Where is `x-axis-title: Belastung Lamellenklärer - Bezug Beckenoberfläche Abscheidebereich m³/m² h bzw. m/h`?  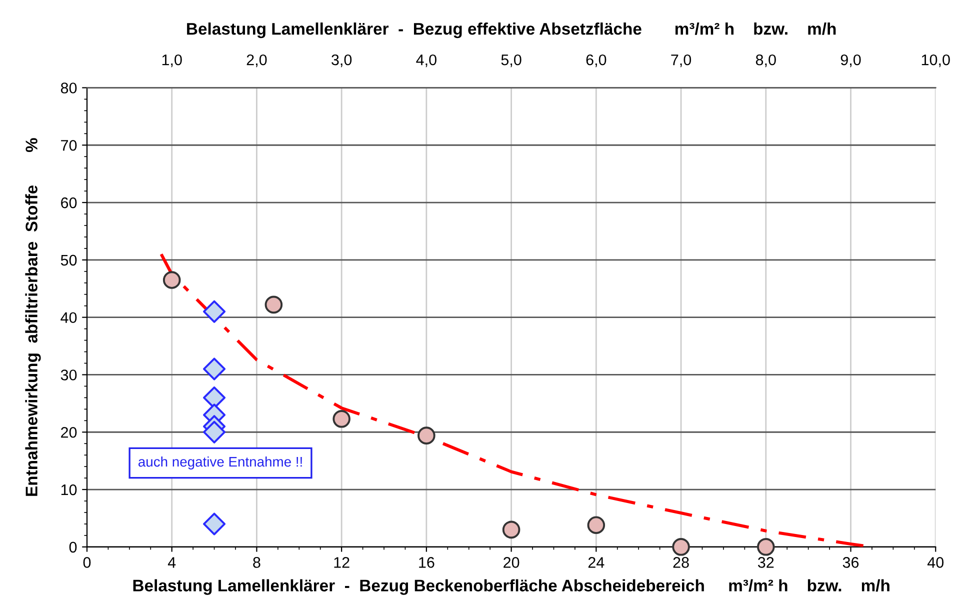 x-axis-title: Belastung Lamellenklärer - Bezug Beckenoberfläche Abscheidebereich m³/m² h bzw. m/h is located at coordinates (511, 587).